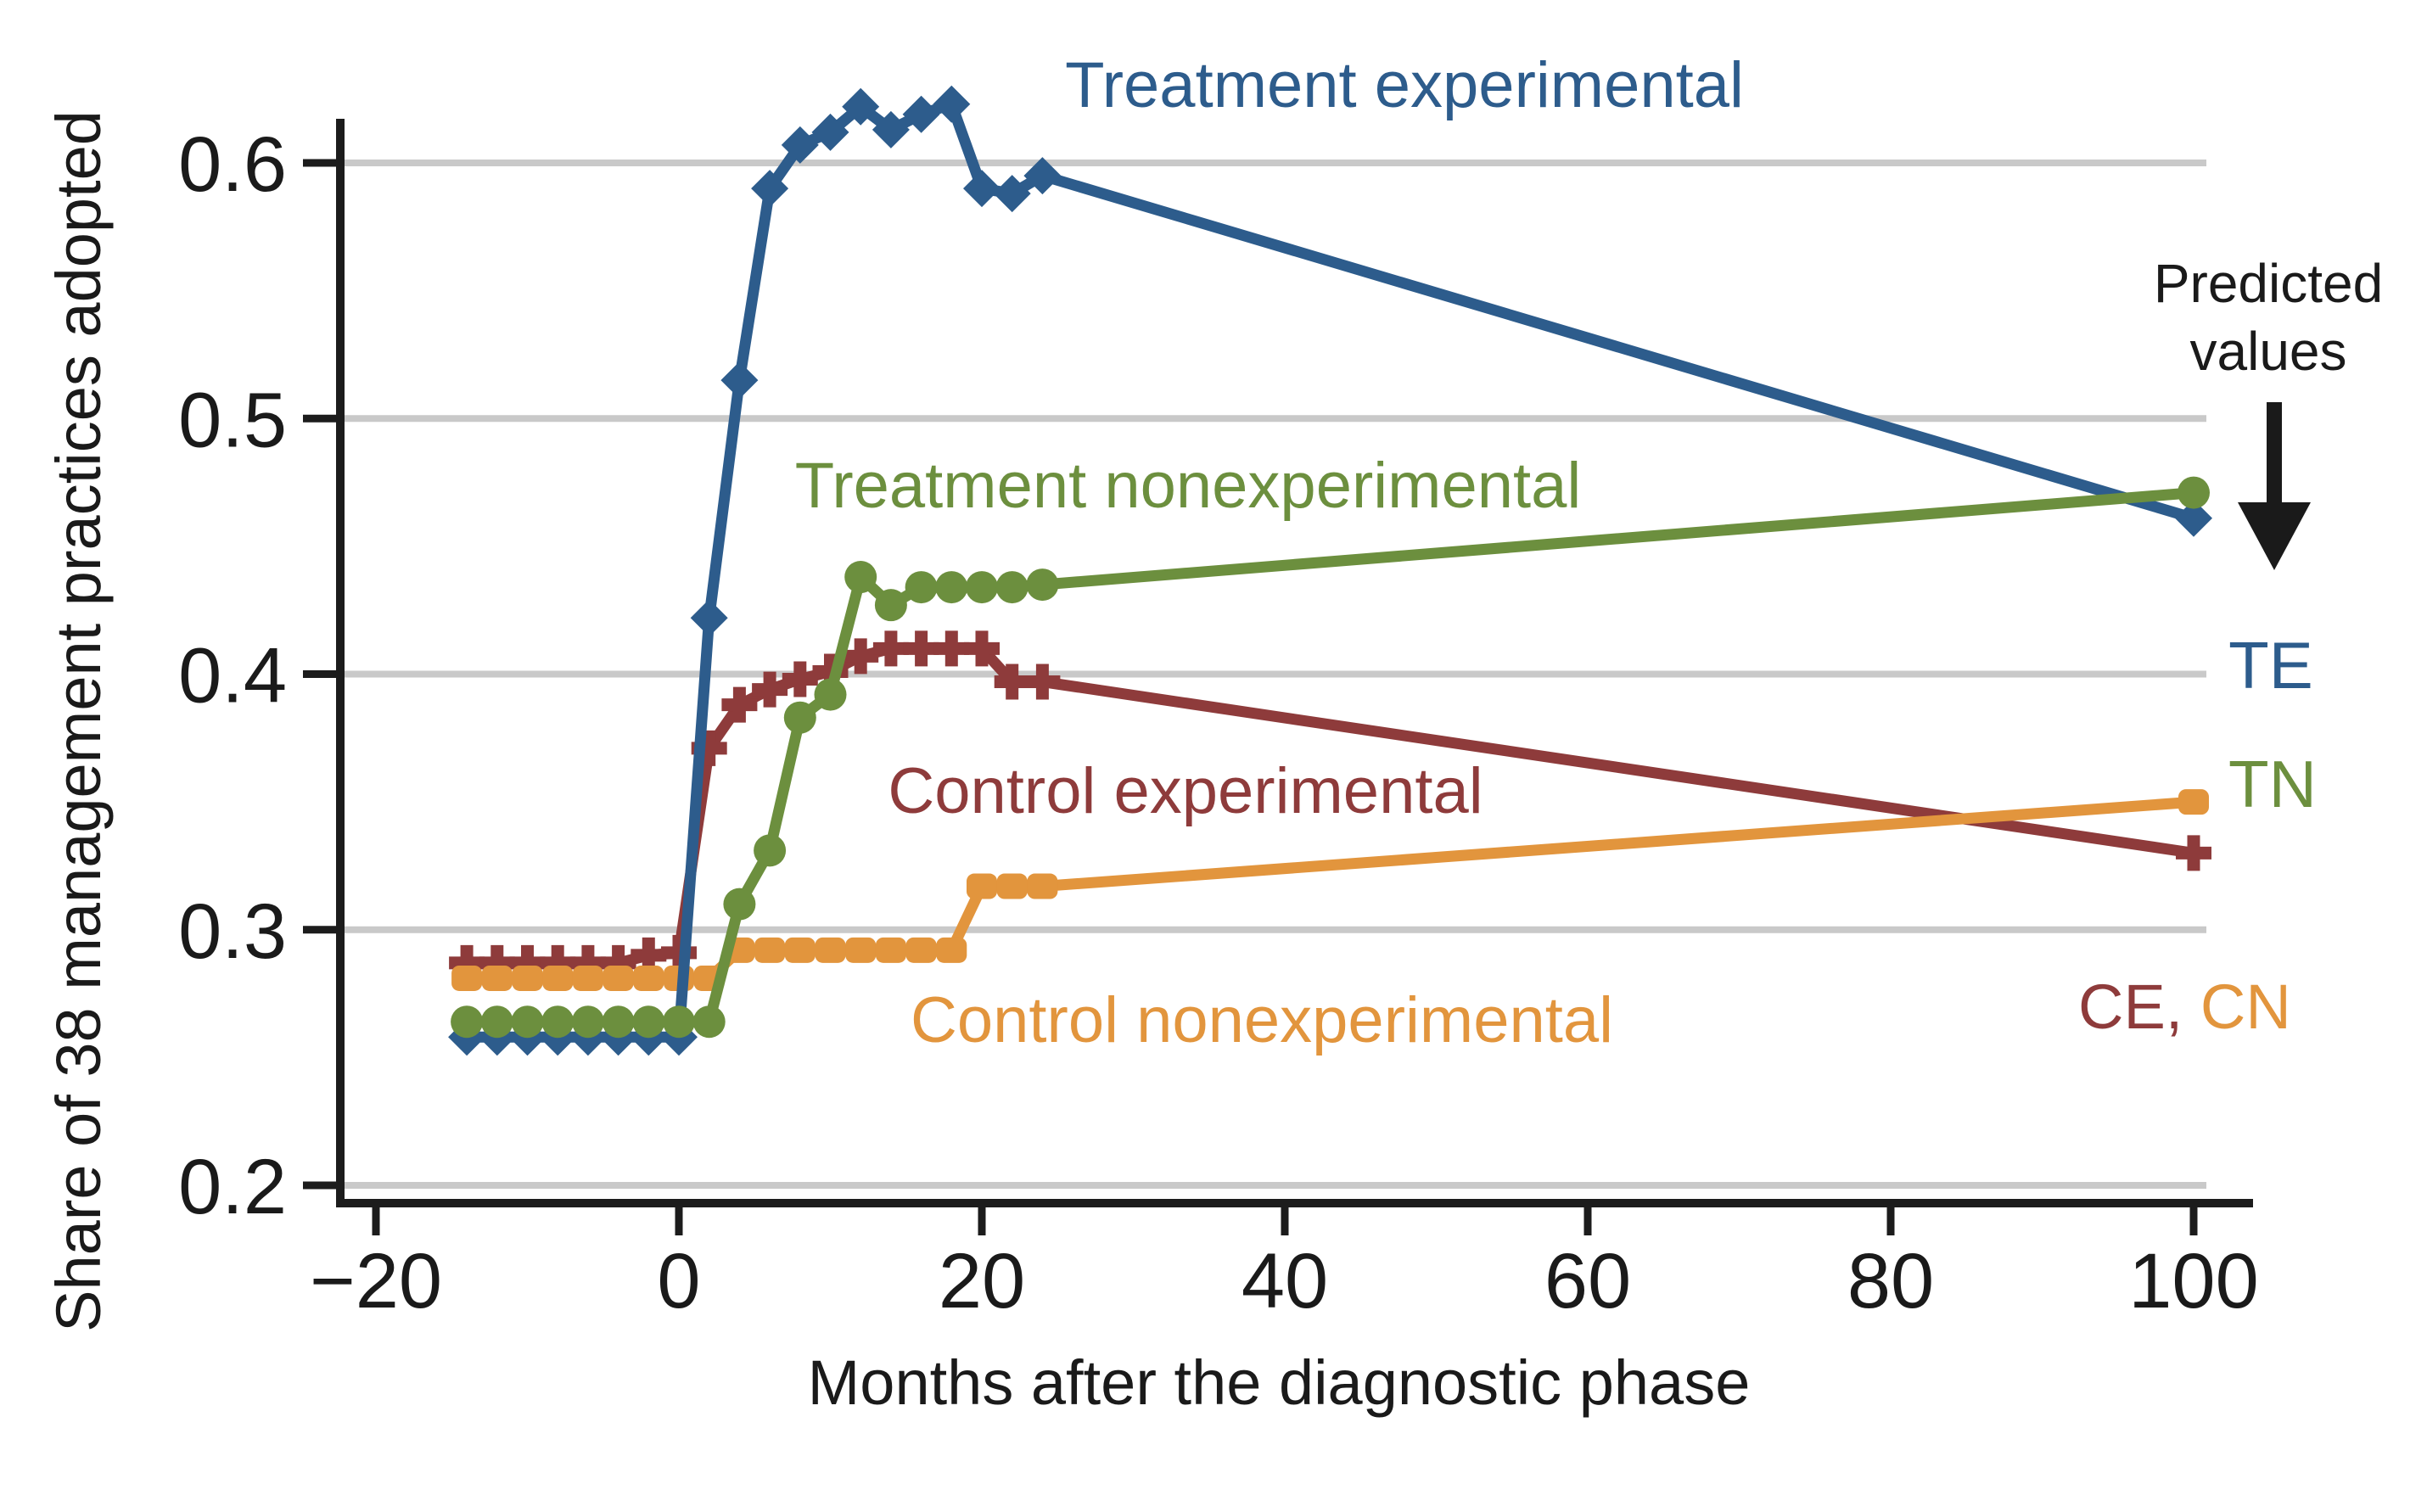 The width and height of the screenshot is (2427, 1512). Describe the element at coordinates (2268, 283) in the screenshot. I see `predicted-values-text-line1: Predicted` at that location.